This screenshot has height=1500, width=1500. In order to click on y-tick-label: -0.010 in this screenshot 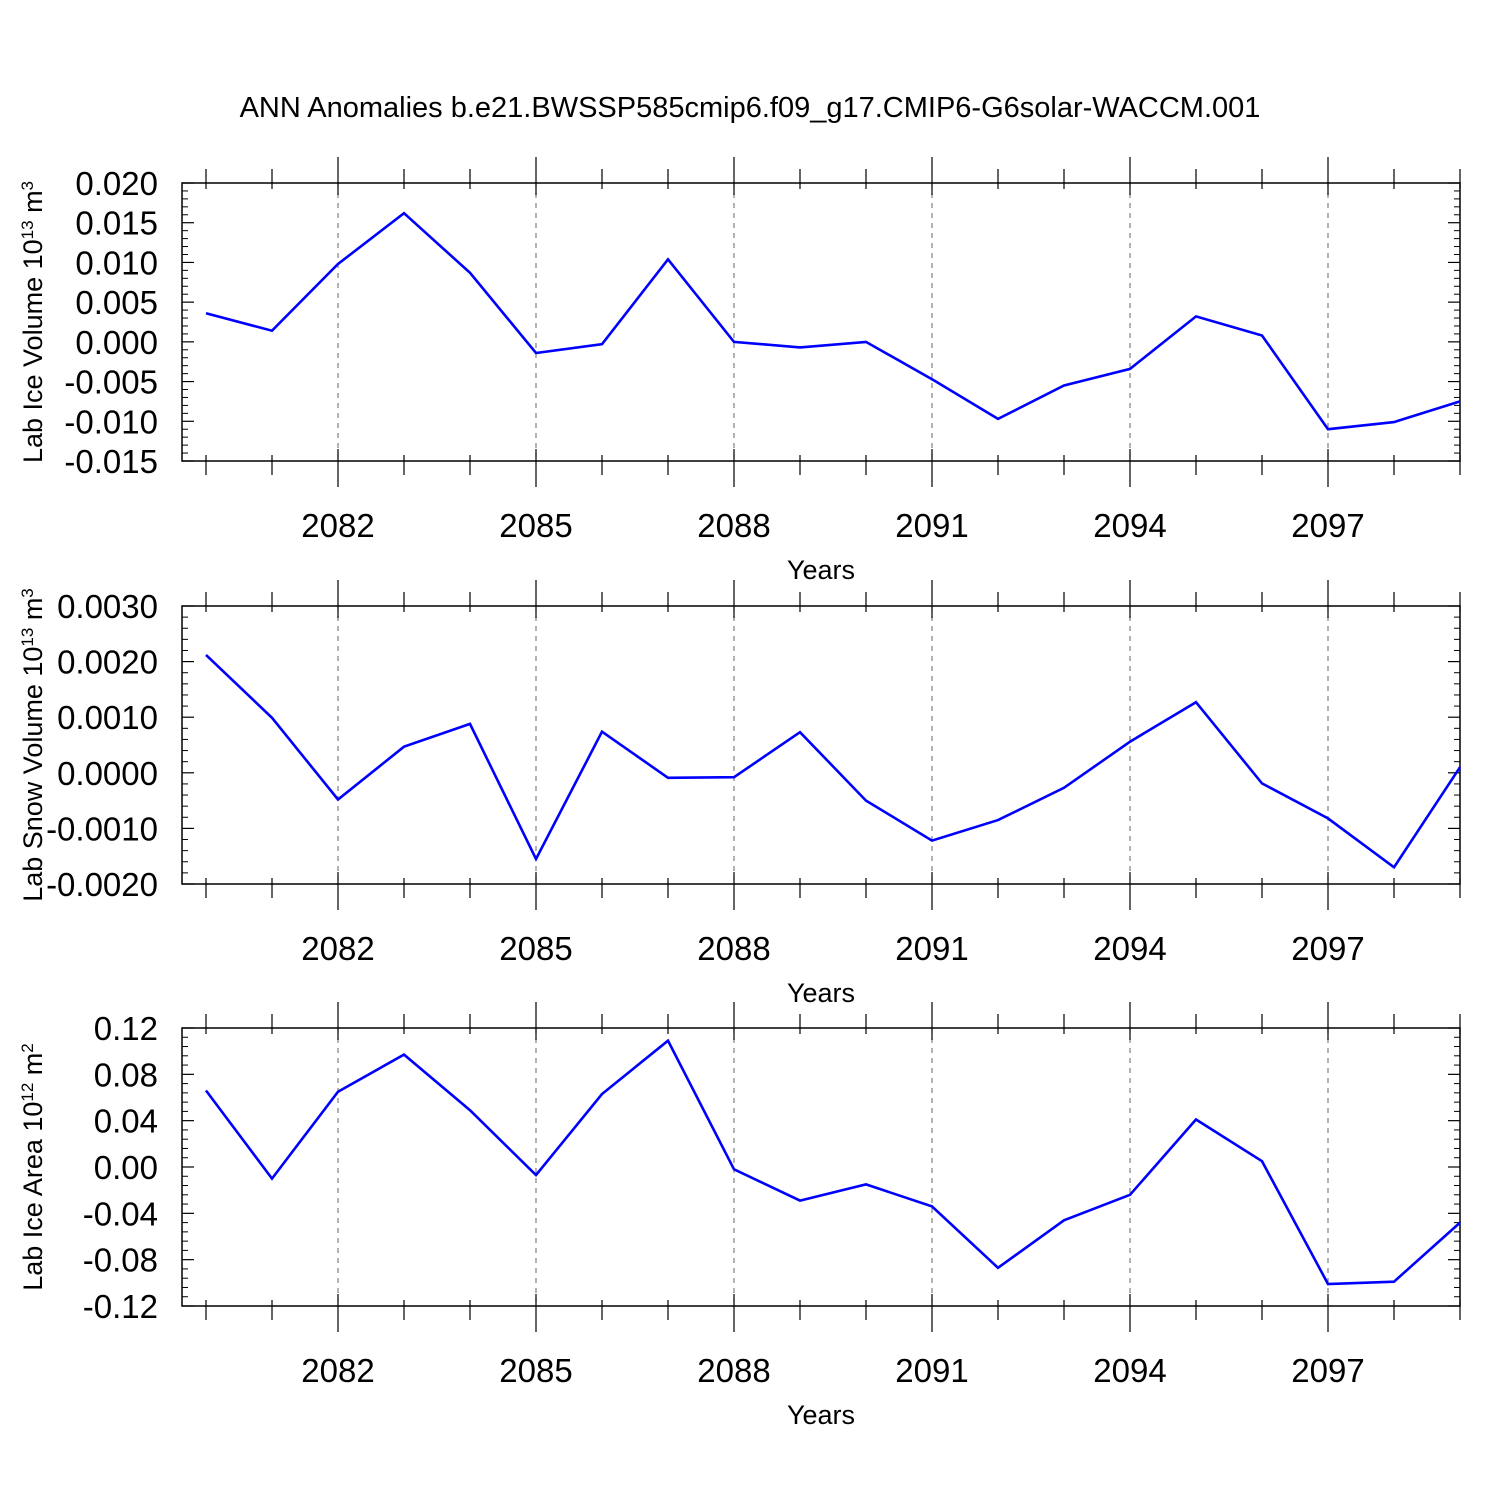, I will do `click(111, 421)`.